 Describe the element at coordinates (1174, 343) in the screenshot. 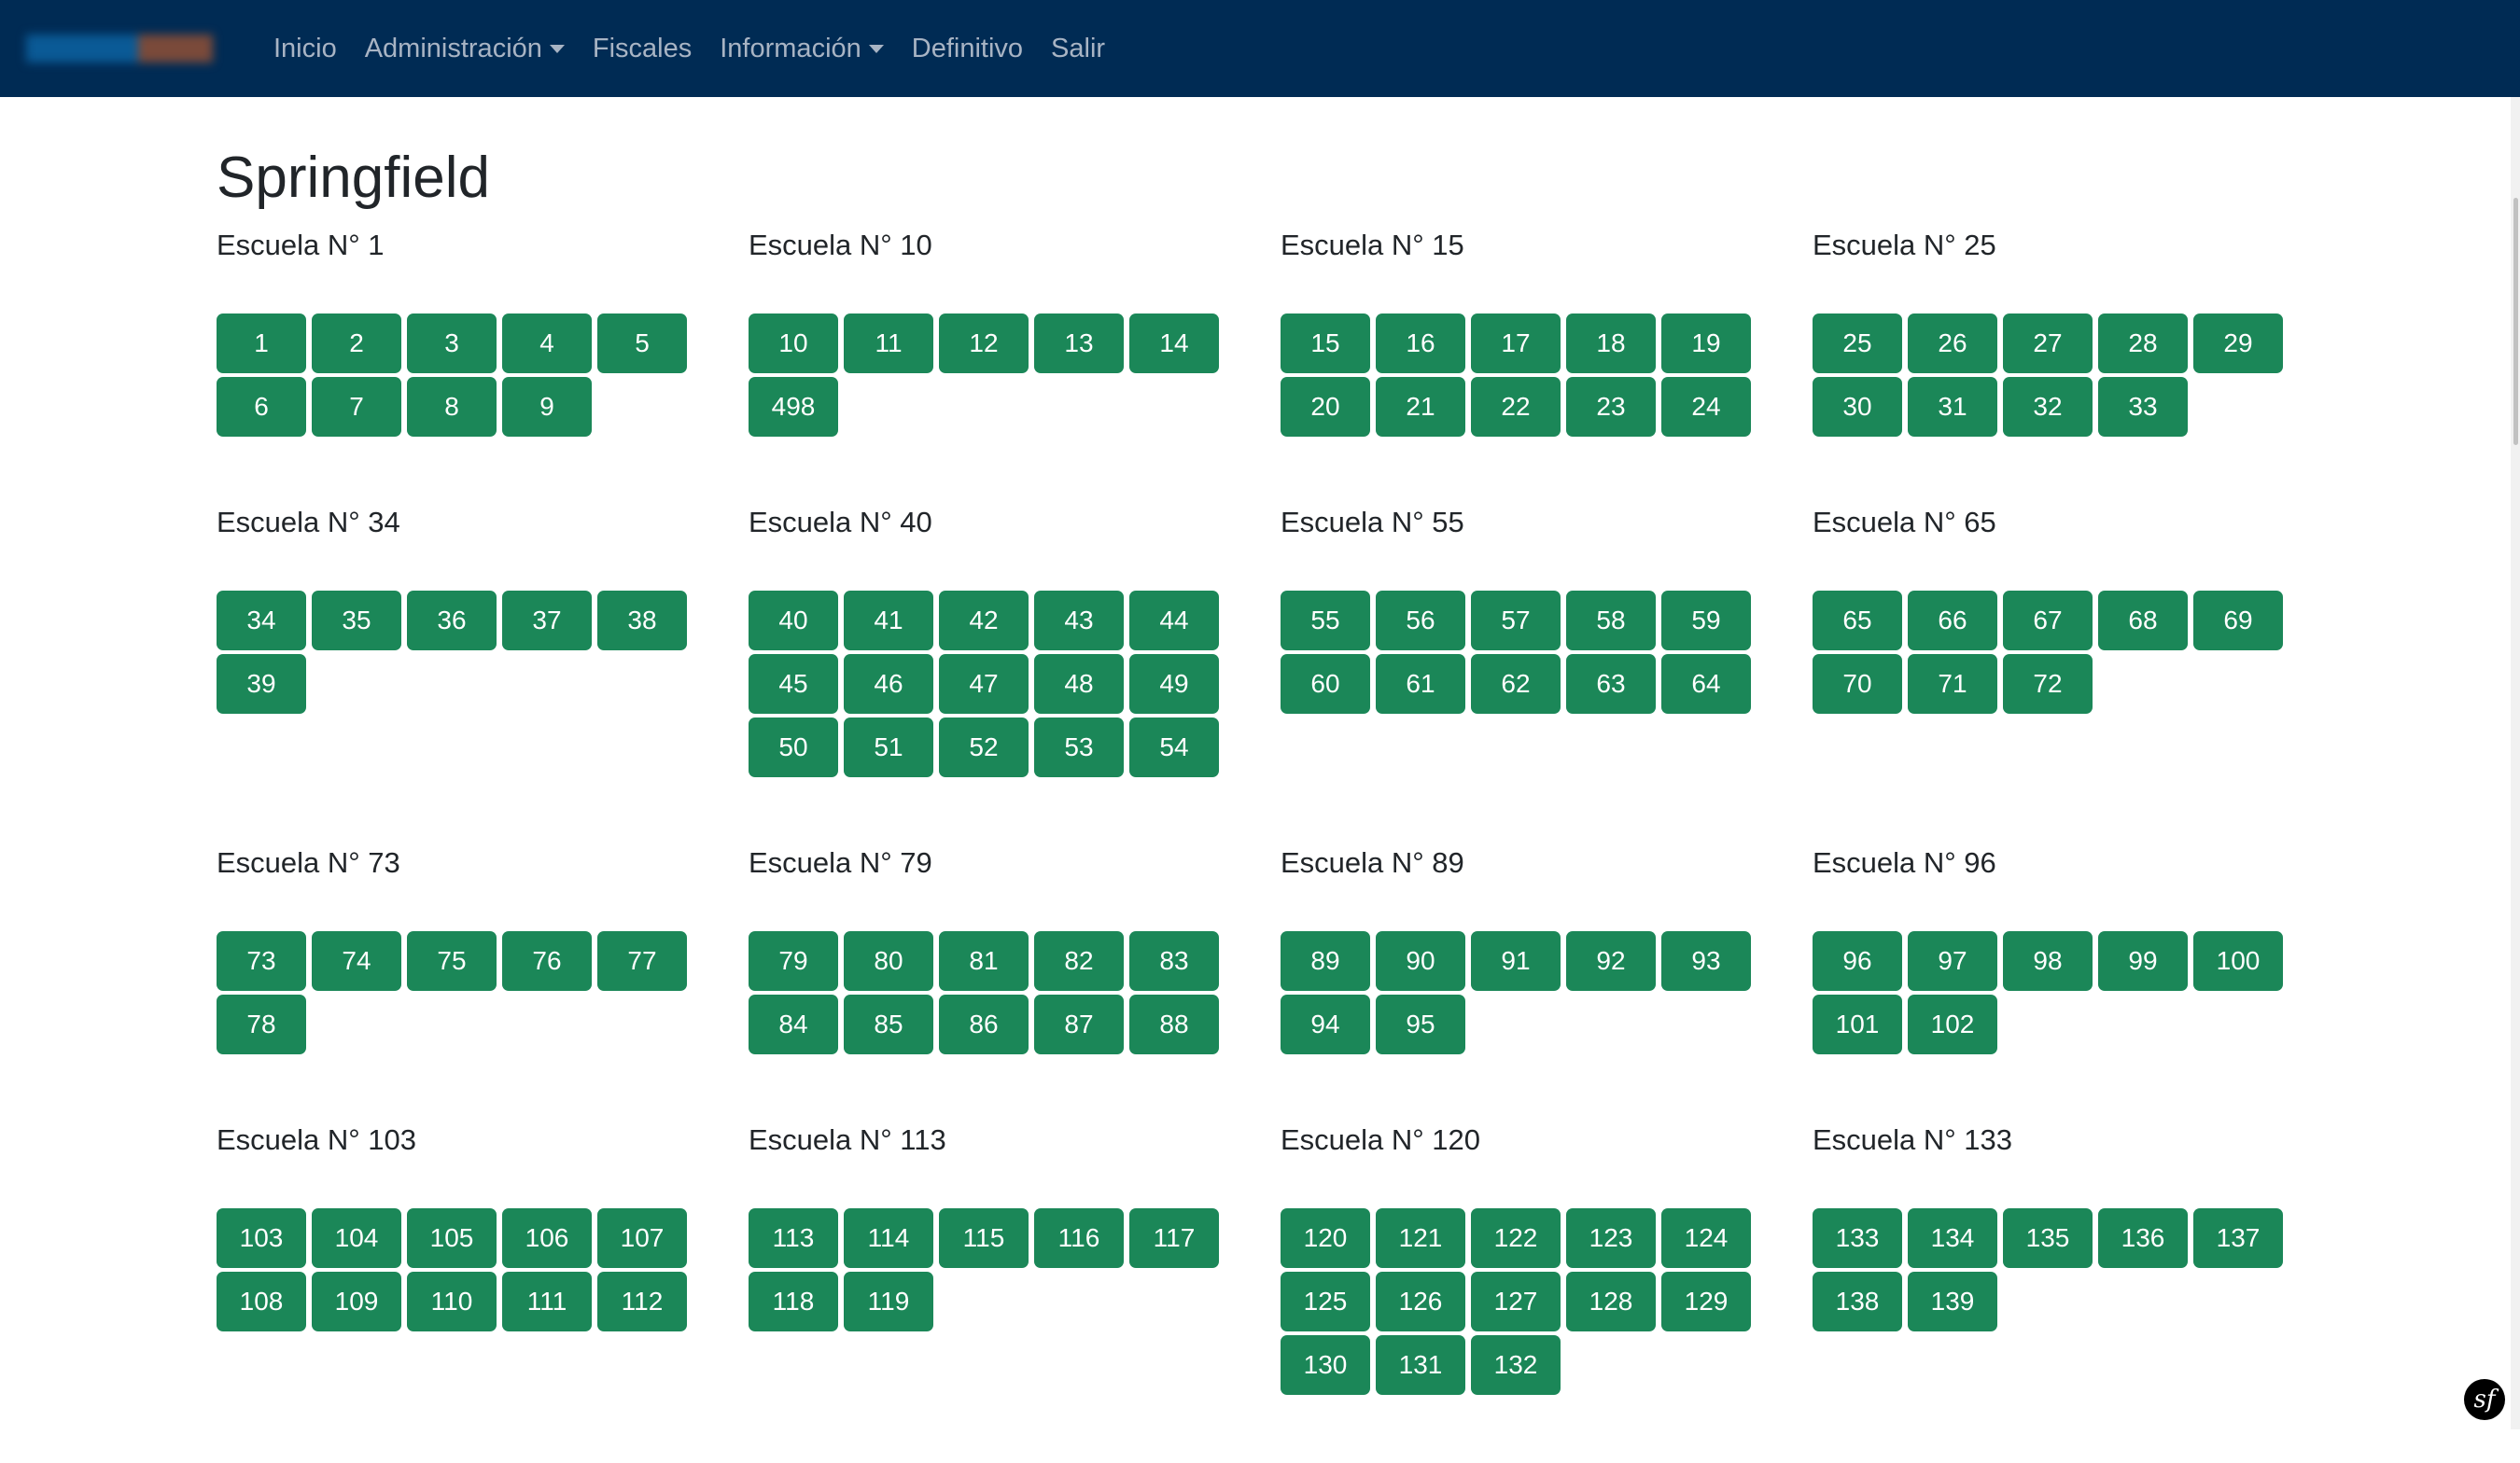

I see `table-button: 14` at that location.